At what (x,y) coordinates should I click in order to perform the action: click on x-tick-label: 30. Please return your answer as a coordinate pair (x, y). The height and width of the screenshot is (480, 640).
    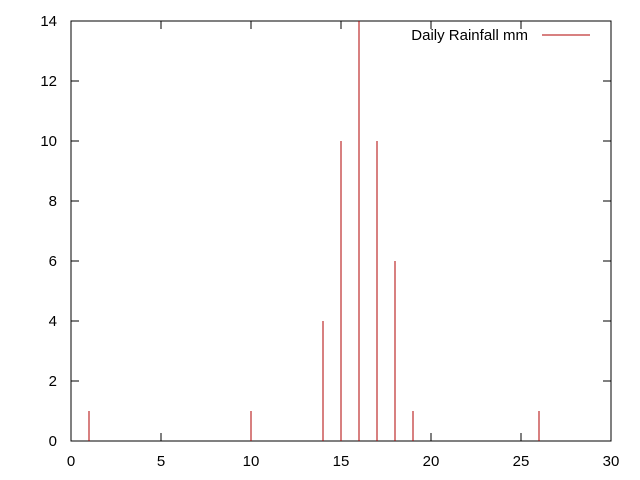
    Looking at the image, I should click on (611, 461).